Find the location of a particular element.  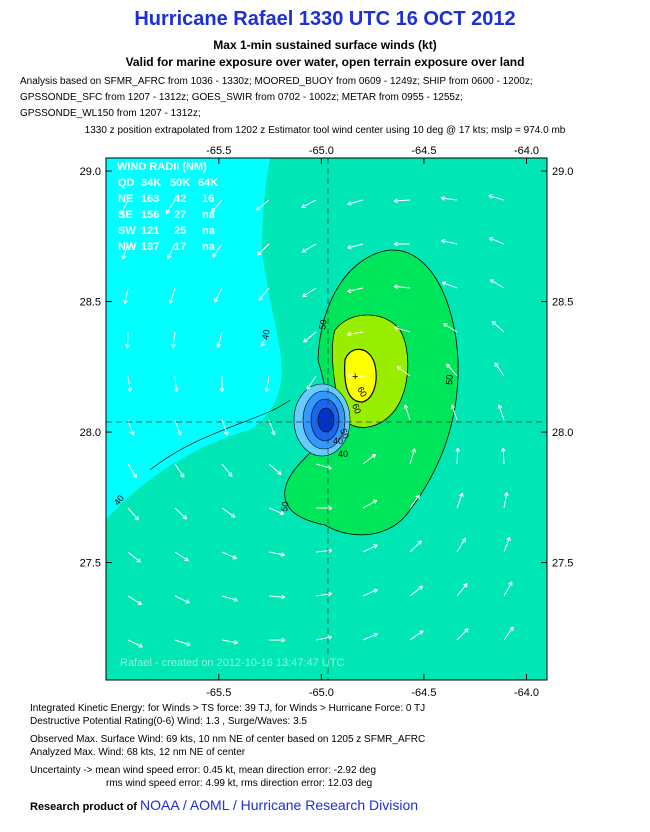

y-tick-label: 28.5 is located at coordinates (562, 303).